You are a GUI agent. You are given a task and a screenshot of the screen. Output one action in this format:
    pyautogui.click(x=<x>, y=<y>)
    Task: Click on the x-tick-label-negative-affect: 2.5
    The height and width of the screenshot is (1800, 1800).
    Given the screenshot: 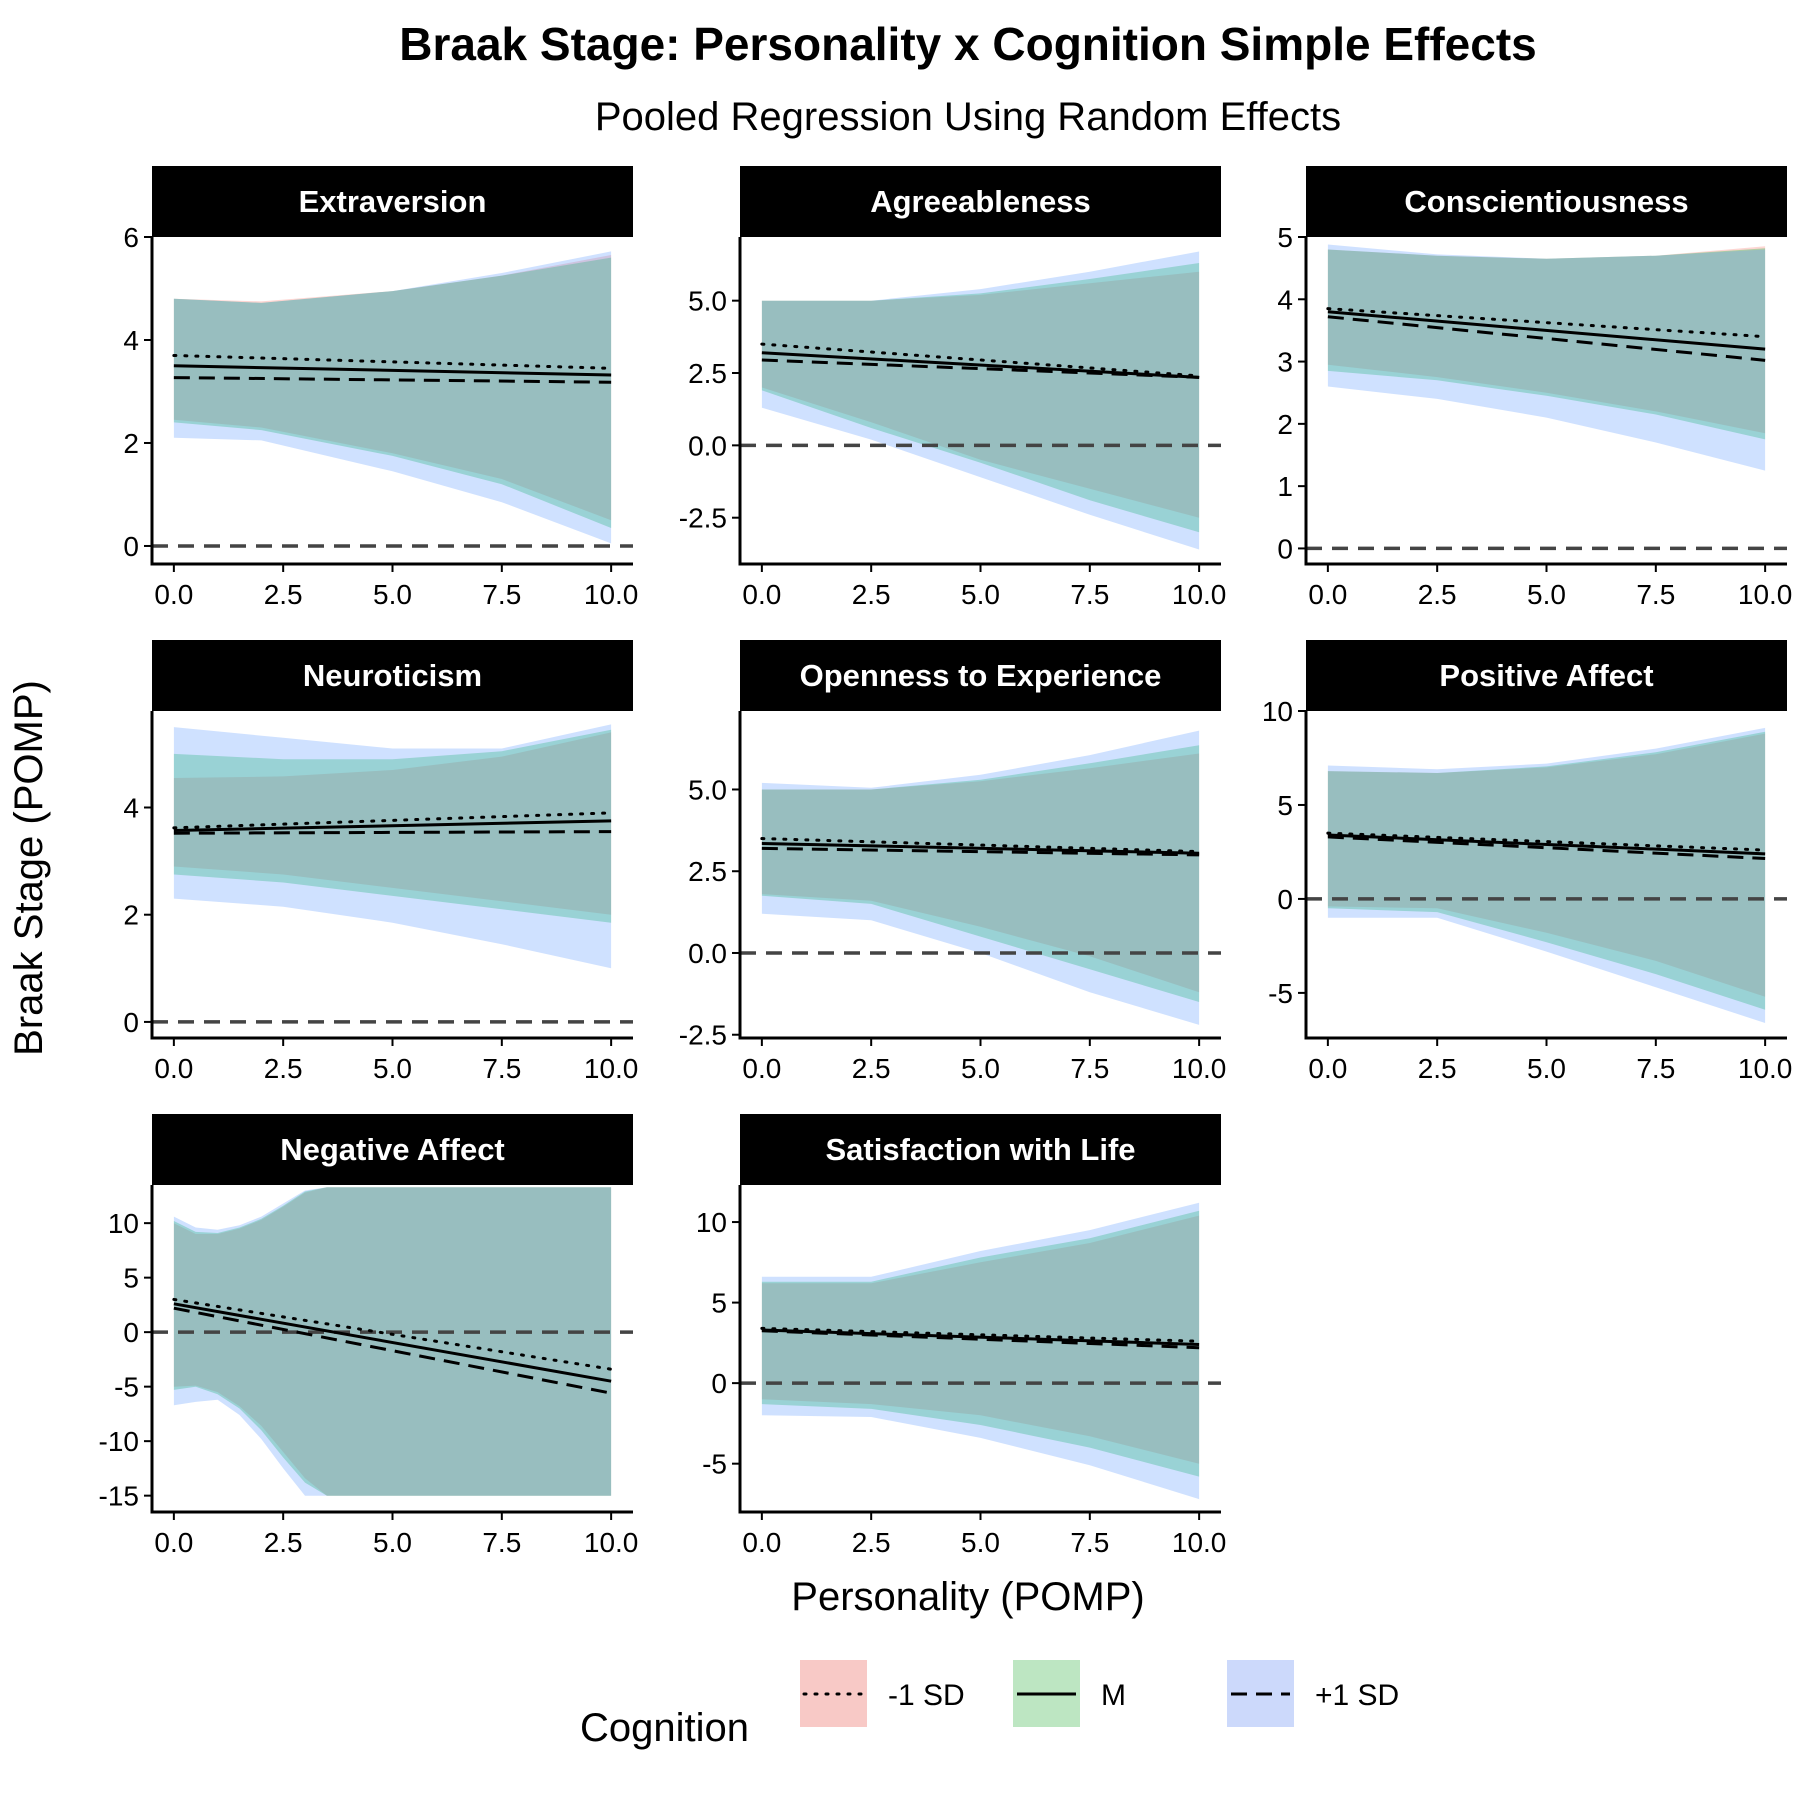 What is the action you would take?
    pyautogui.click(x=283, y=1542)
    